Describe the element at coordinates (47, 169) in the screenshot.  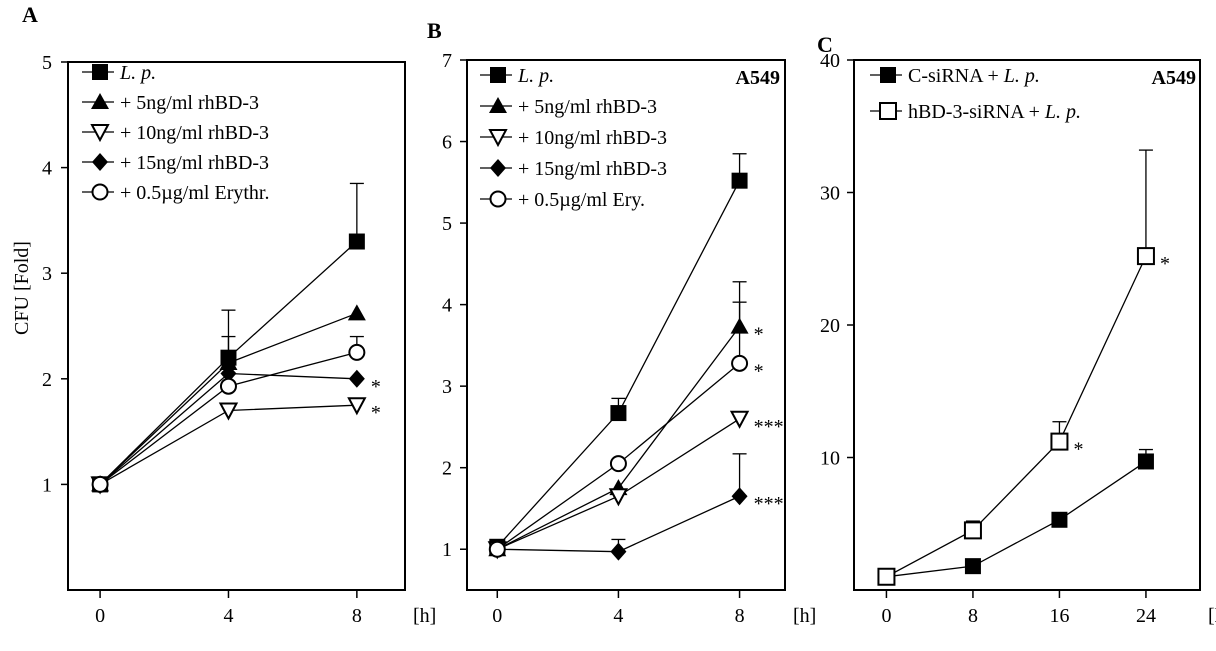
I see `y-tick-label: 4` at that location.